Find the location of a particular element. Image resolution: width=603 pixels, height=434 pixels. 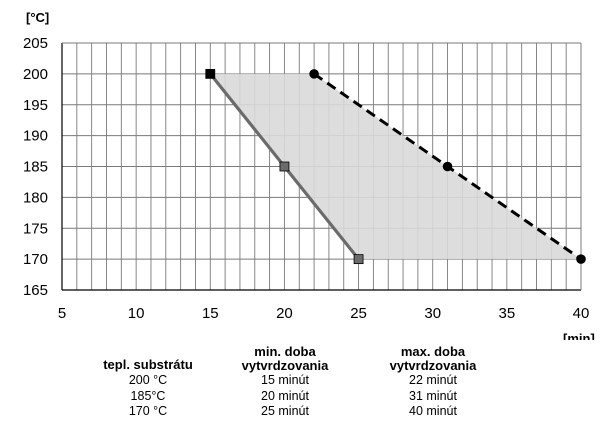

x-tick-label: 5 is located at coordinates (62, 313).